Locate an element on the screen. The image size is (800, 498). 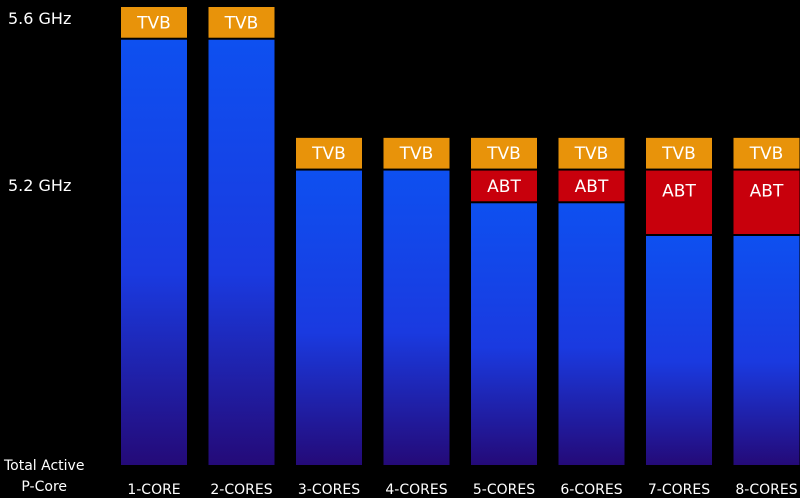
y-tick-label: 5.2 GHz is located at coordinates (40, 185).